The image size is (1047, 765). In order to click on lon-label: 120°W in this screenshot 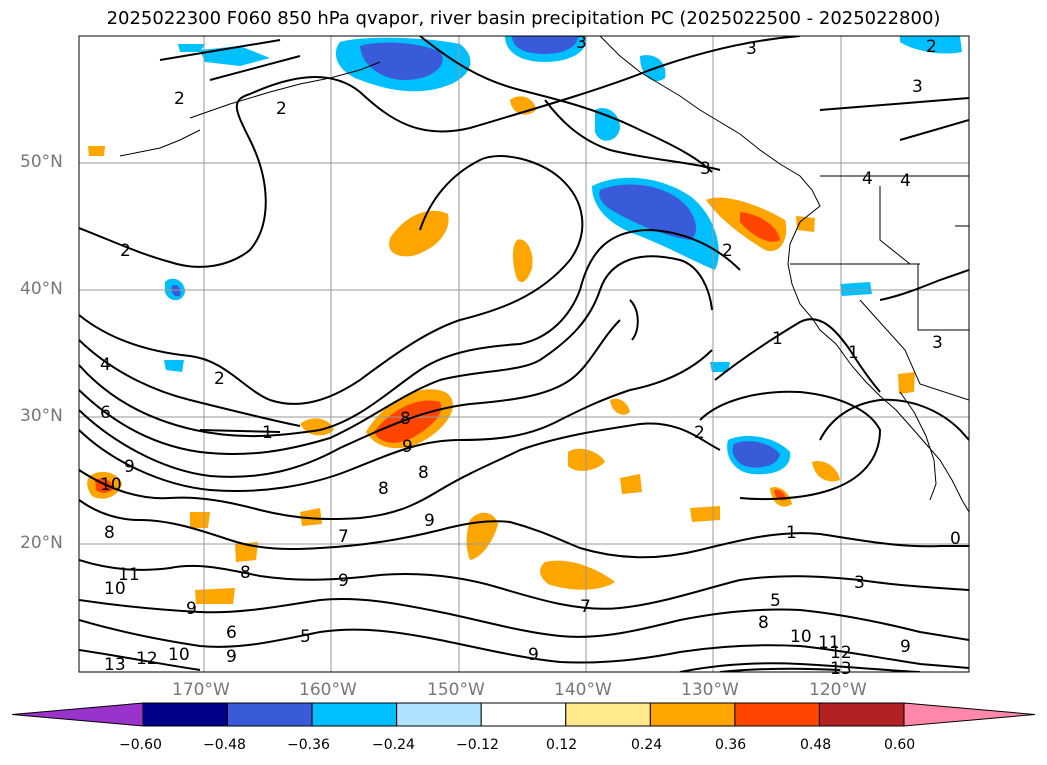, I will do `click(838, 690)`.